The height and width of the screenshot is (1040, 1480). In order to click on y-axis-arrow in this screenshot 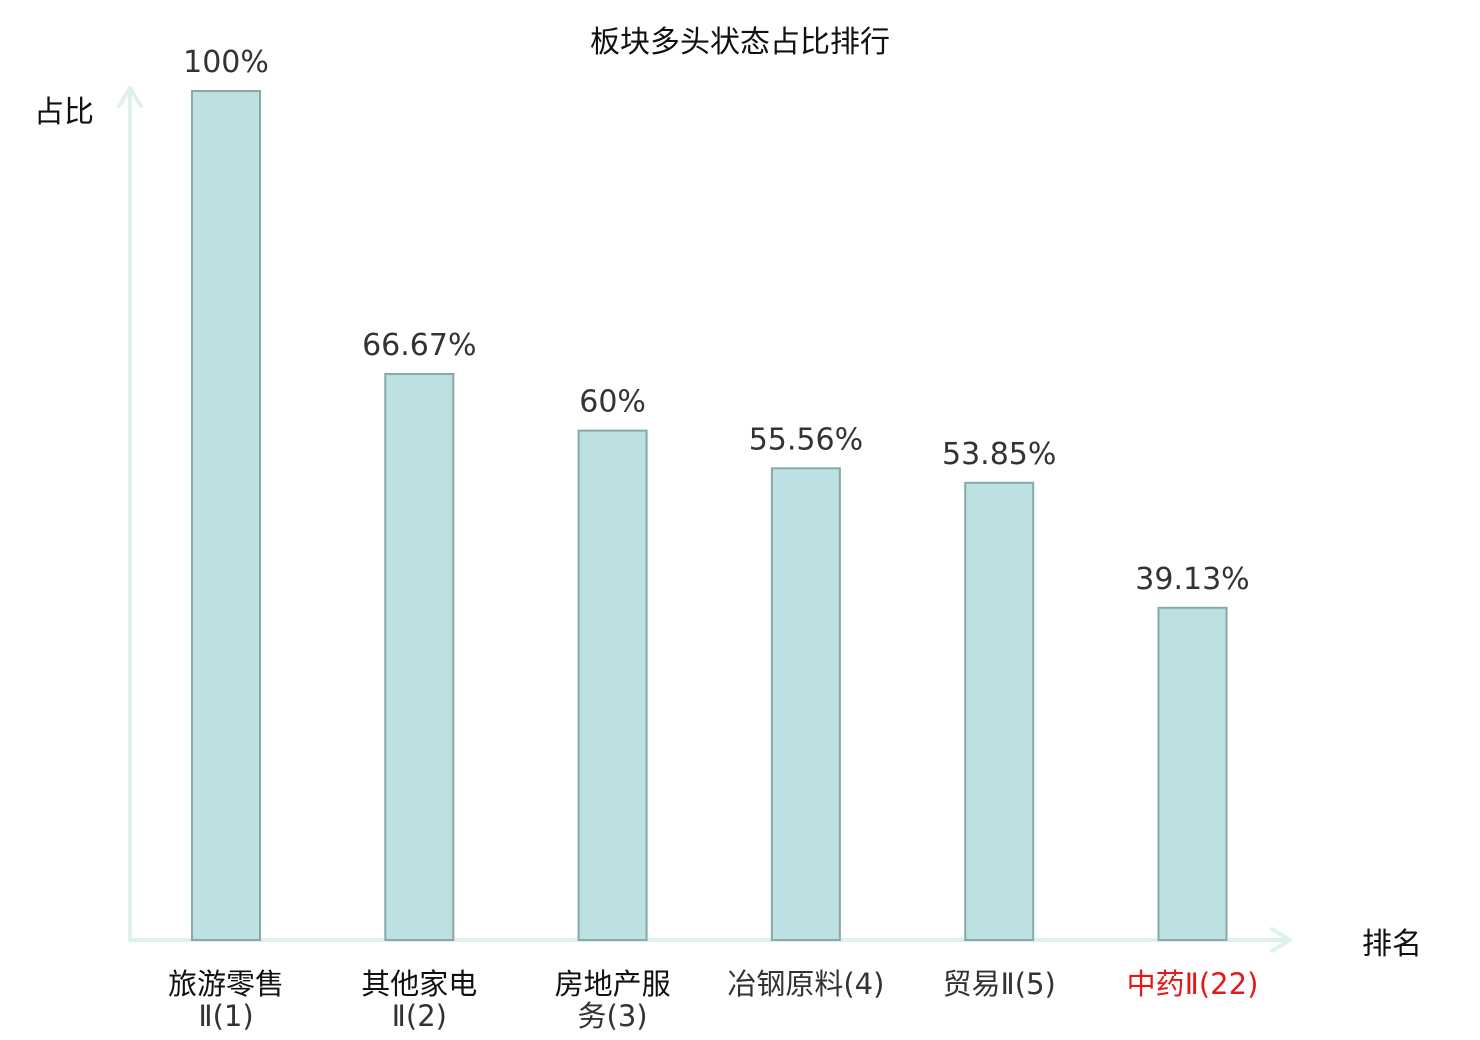, I will do `click(130, 97)`.